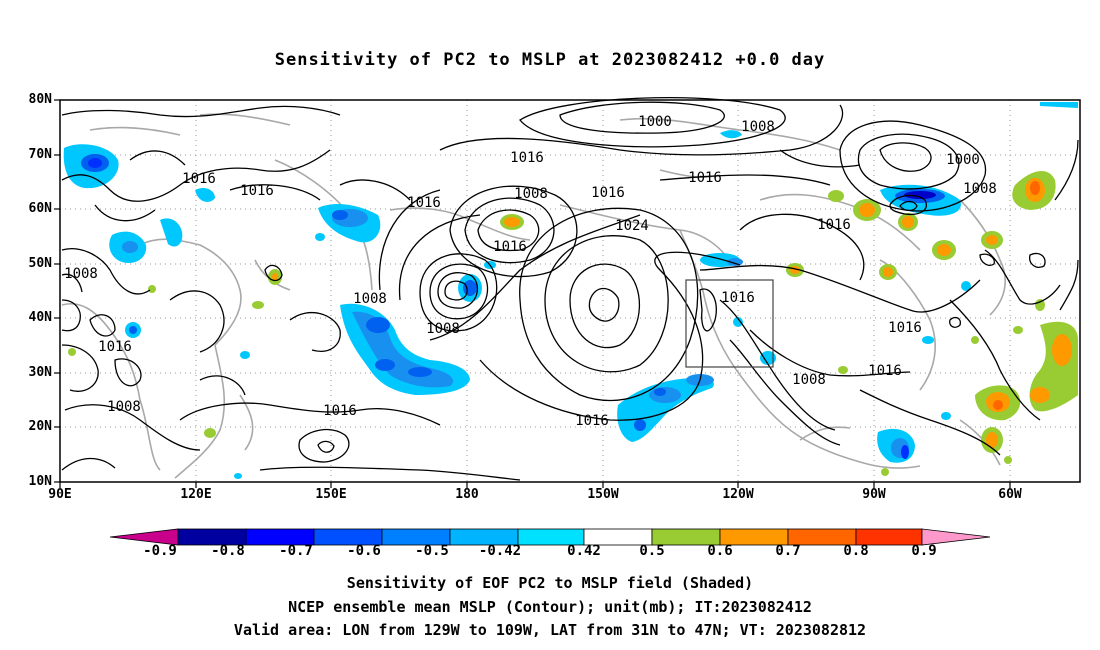 Image resolution: width=1100 pixels, height=650 pixels. Describe the element at coordinates (856, 551) in the screenshot. I see `colorbar-label: 0.8` at that location.